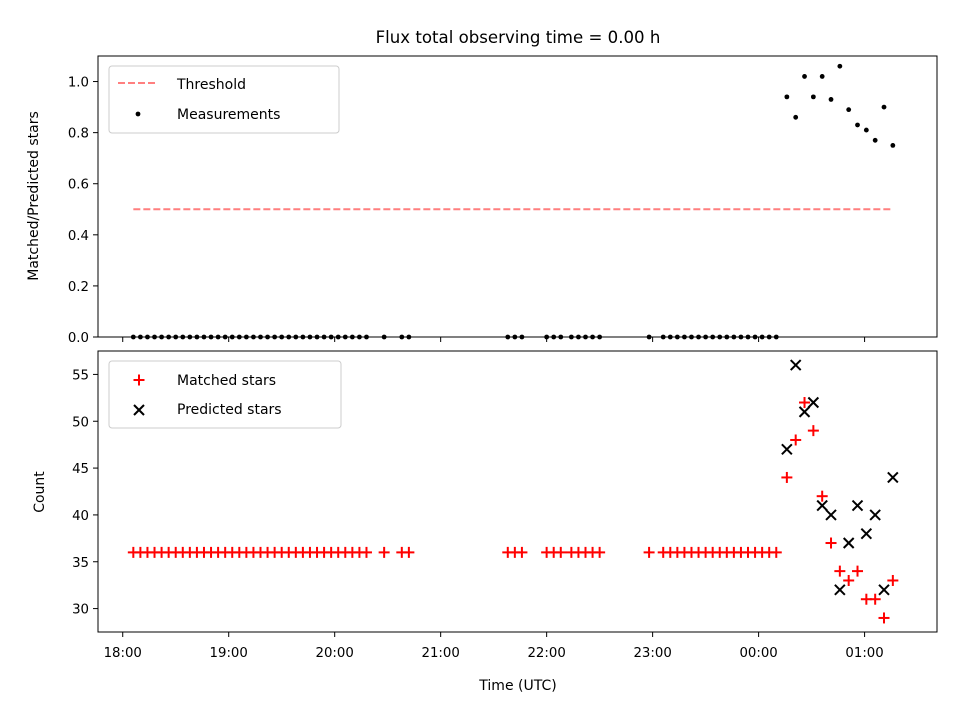 The image size is (960, 720). Describe the element at coordinates (517, 686) in the screenshot. I see `x-axis-label: Time (UTC)` at that location.